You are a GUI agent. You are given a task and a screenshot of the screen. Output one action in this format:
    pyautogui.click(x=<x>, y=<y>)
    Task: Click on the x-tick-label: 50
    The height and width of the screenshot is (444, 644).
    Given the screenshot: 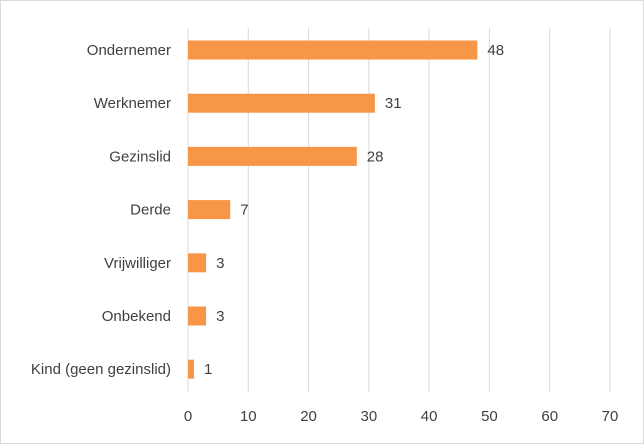 What is the action you would take?
    pyautogui.click(x=489, y=416)
    